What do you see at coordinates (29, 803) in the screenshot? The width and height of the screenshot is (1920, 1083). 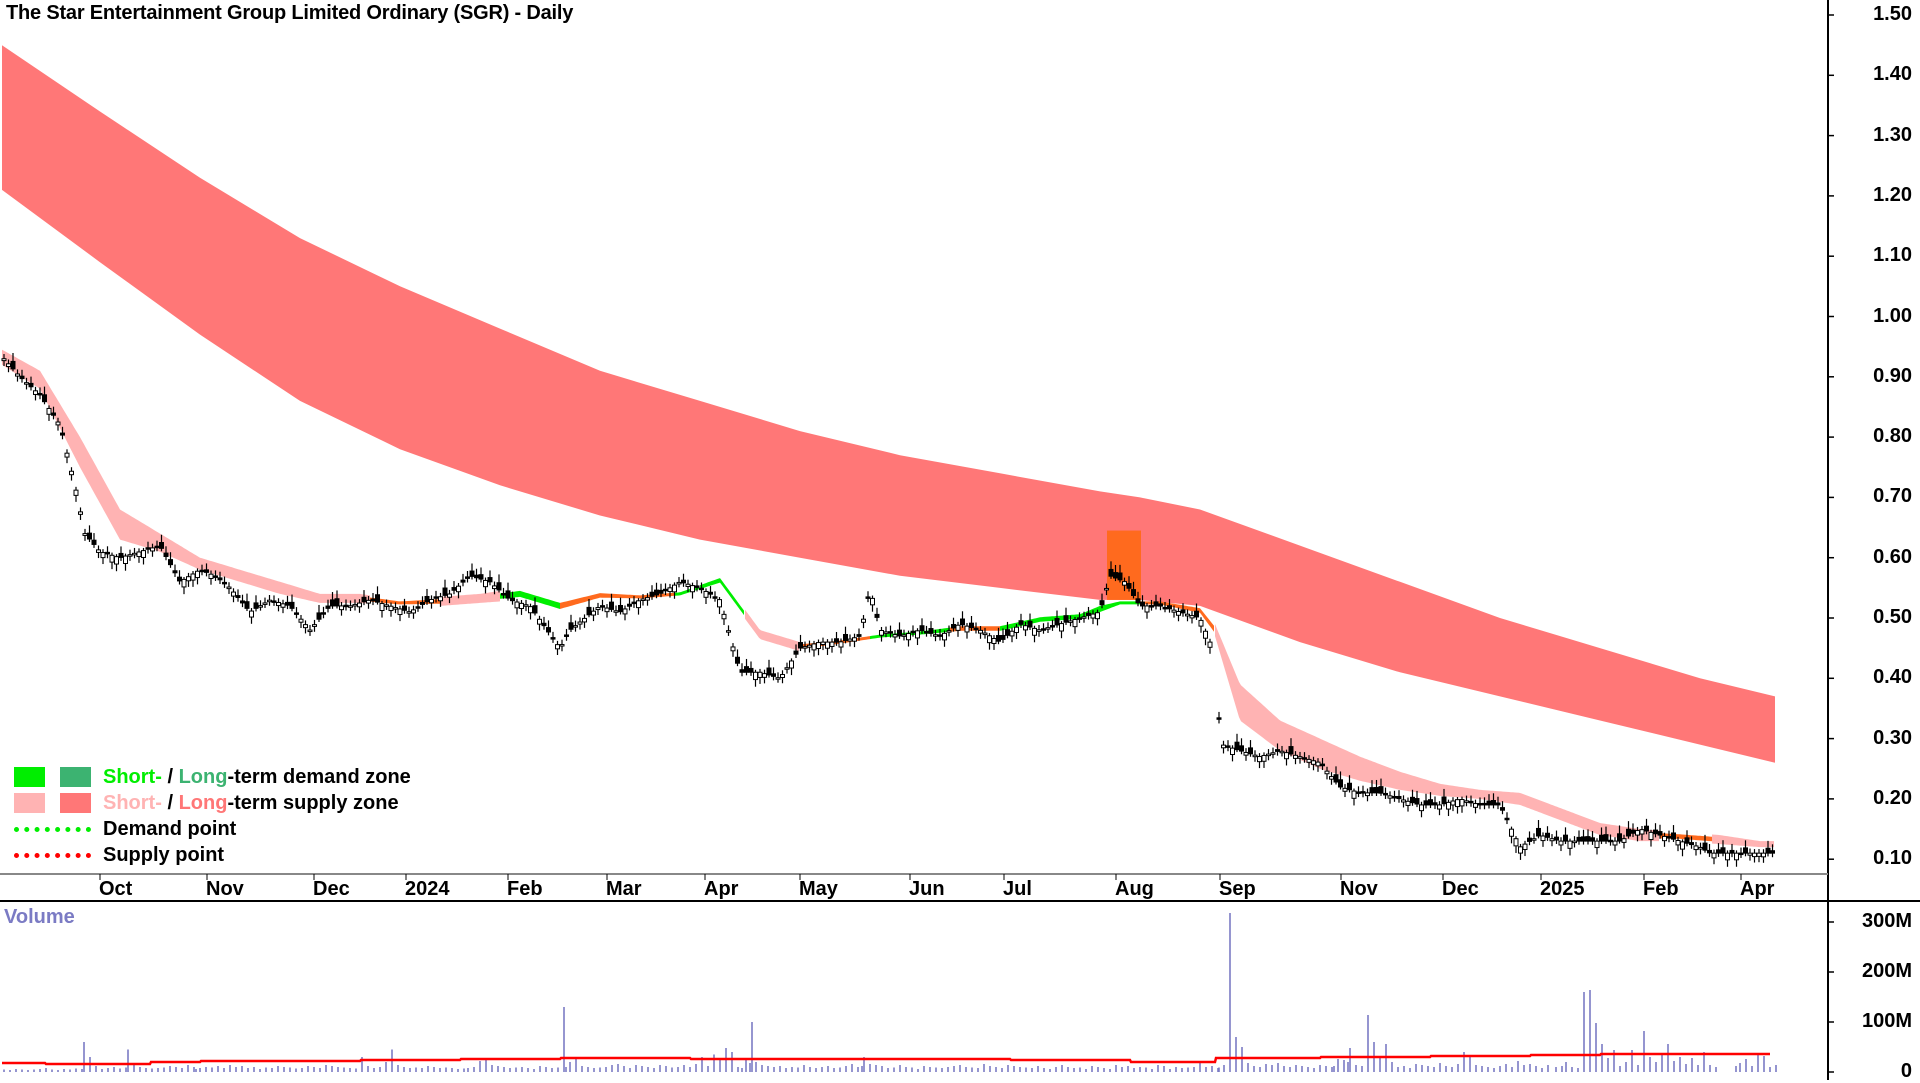 I see `short-supply-swatch-icon` at bounding box center [29, 803].